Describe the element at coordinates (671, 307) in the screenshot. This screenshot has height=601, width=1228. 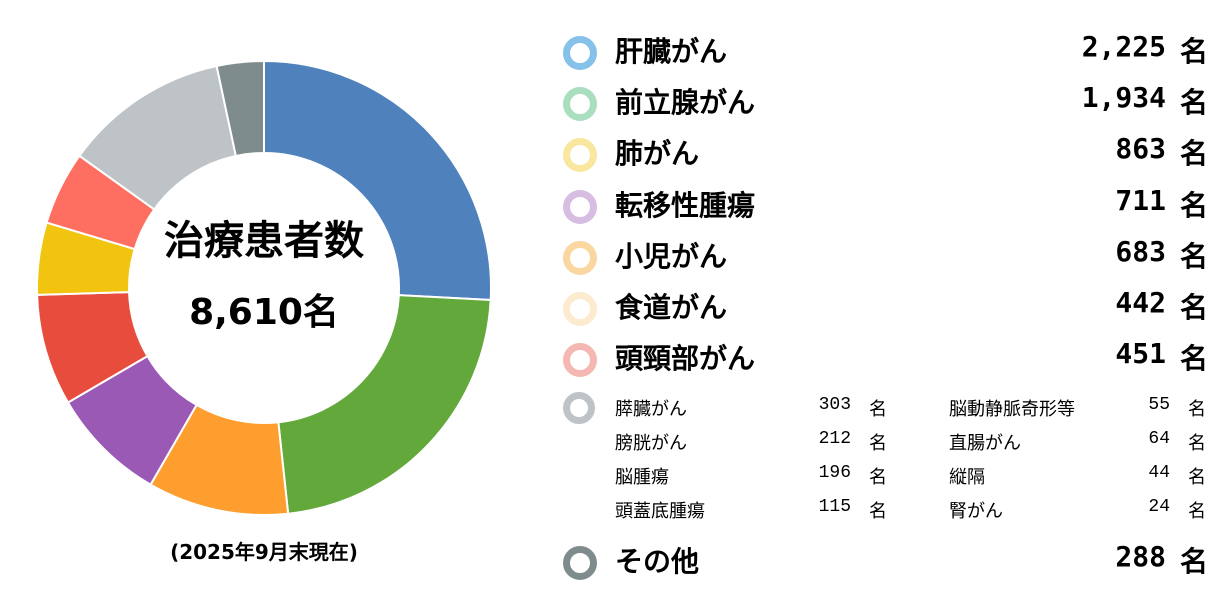
I see `legend-label: 食道がん` at that location.